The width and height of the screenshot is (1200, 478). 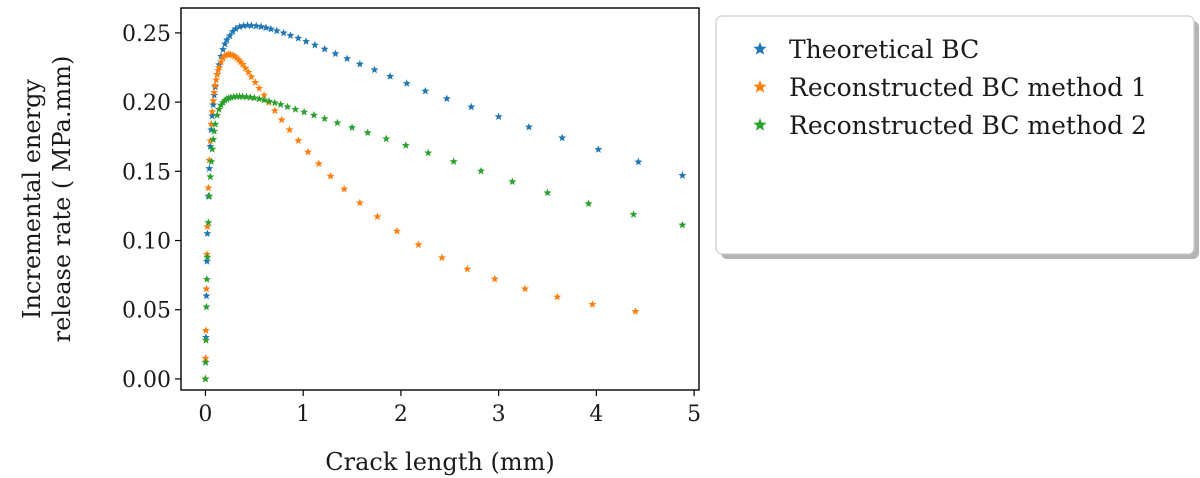 I want to click on legend-label: Theoretical BC, so click(x=884, y=49).